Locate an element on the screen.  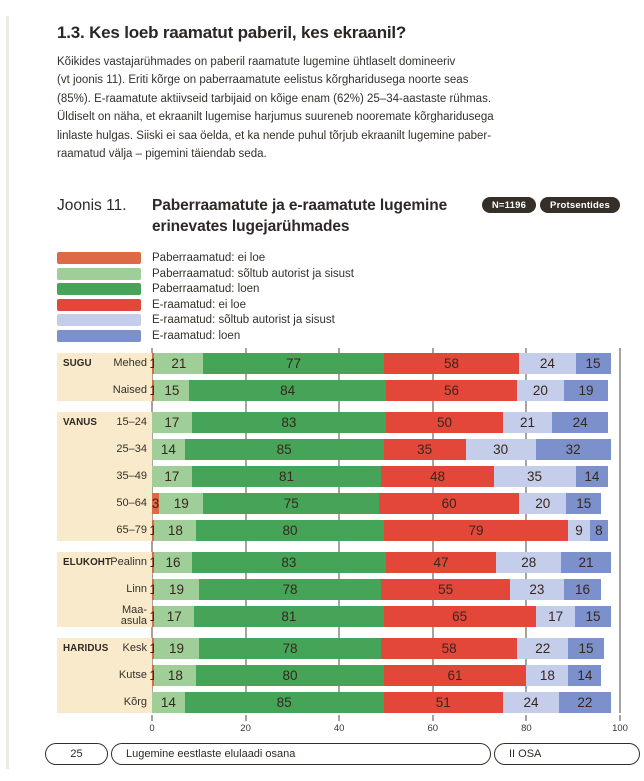
bar-segment: 85 is located at coordinates (284, 449).